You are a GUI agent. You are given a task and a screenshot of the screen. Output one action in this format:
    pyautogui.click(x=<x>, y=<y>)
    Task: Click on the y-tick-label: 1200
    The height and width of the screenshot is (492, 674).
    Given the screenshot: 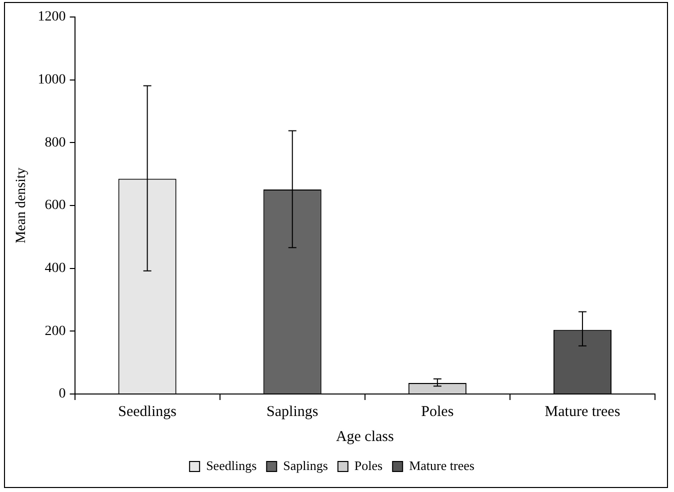 What is the action you would take?
    pyautogui.click(x=52, y=17)
    